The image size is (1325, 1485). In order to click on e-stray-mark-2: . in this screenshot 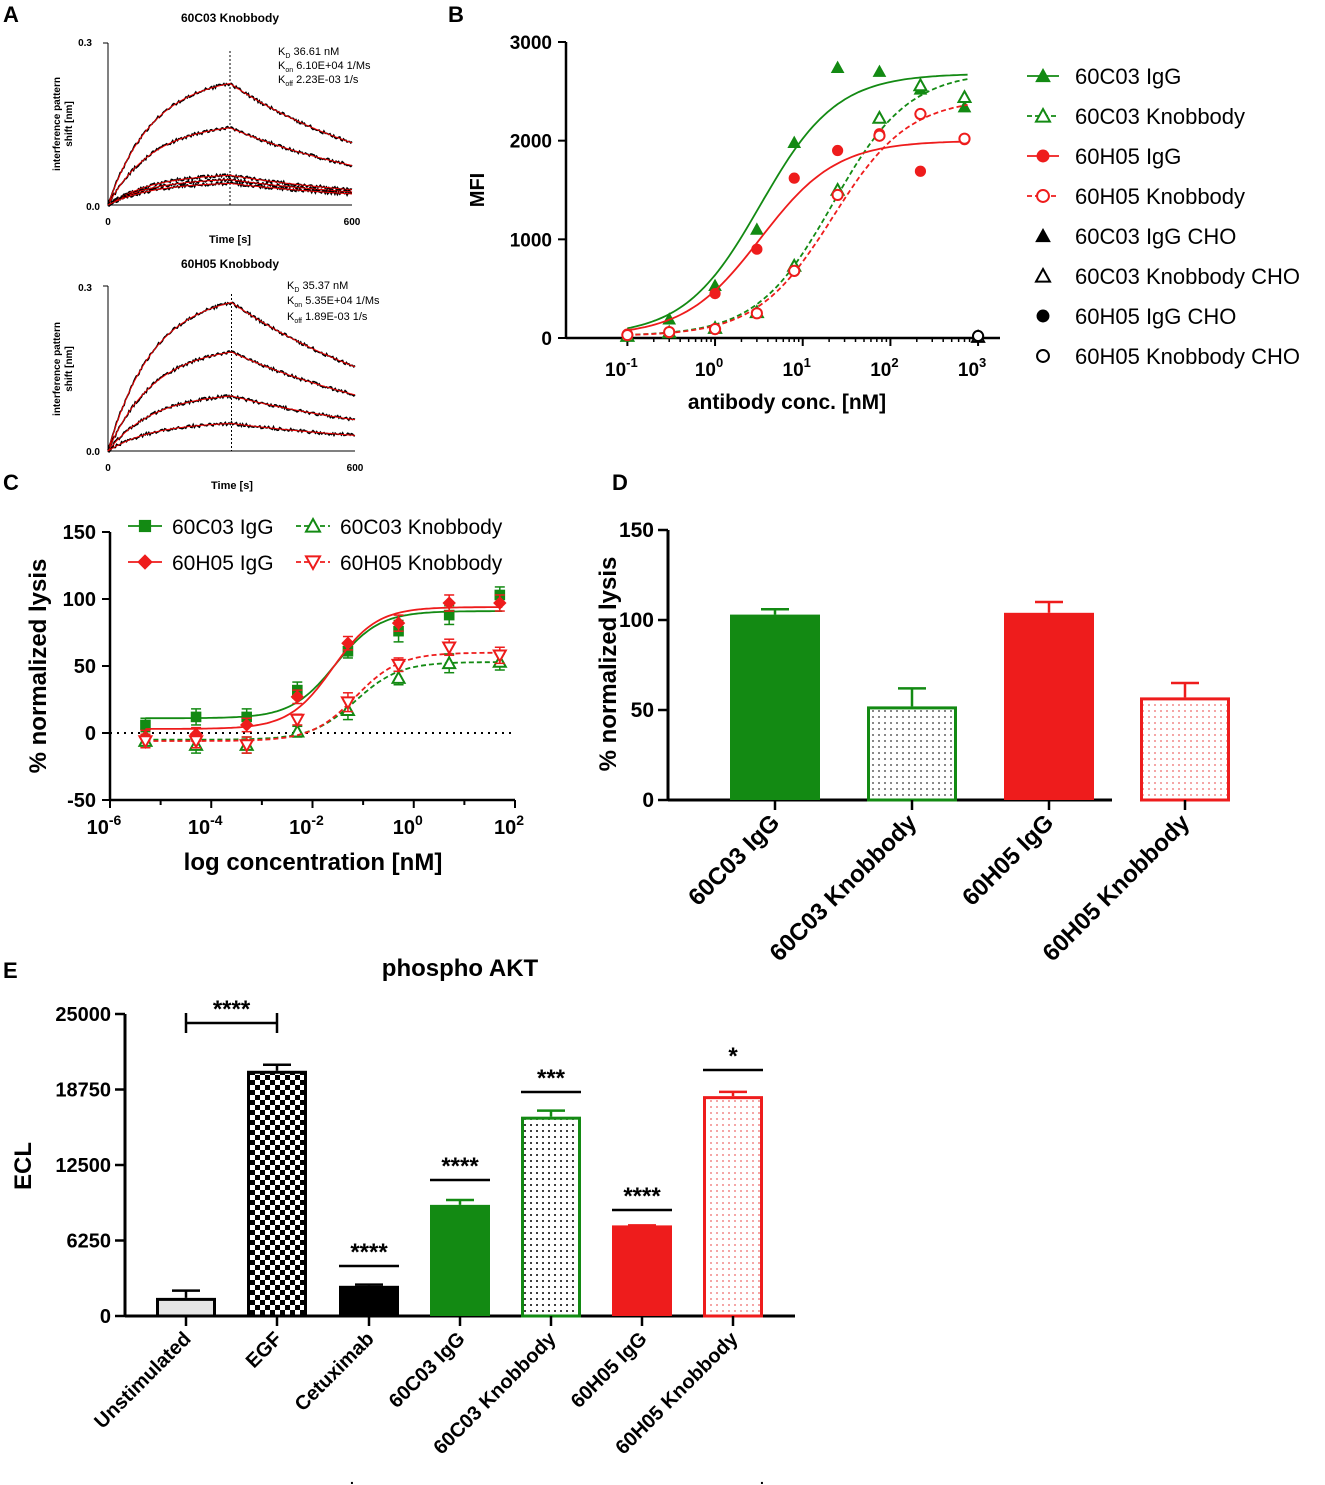, I will do `click(762, 1478)`.